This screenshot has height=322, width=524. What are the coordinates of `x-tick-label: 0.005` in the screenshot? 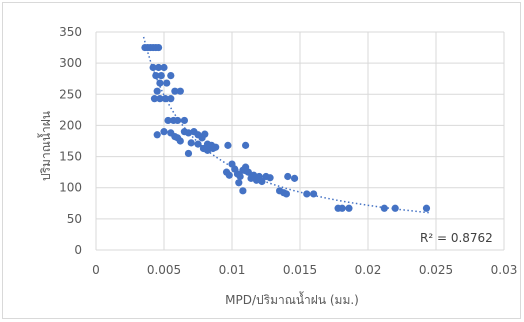 It's located at (164, 270).